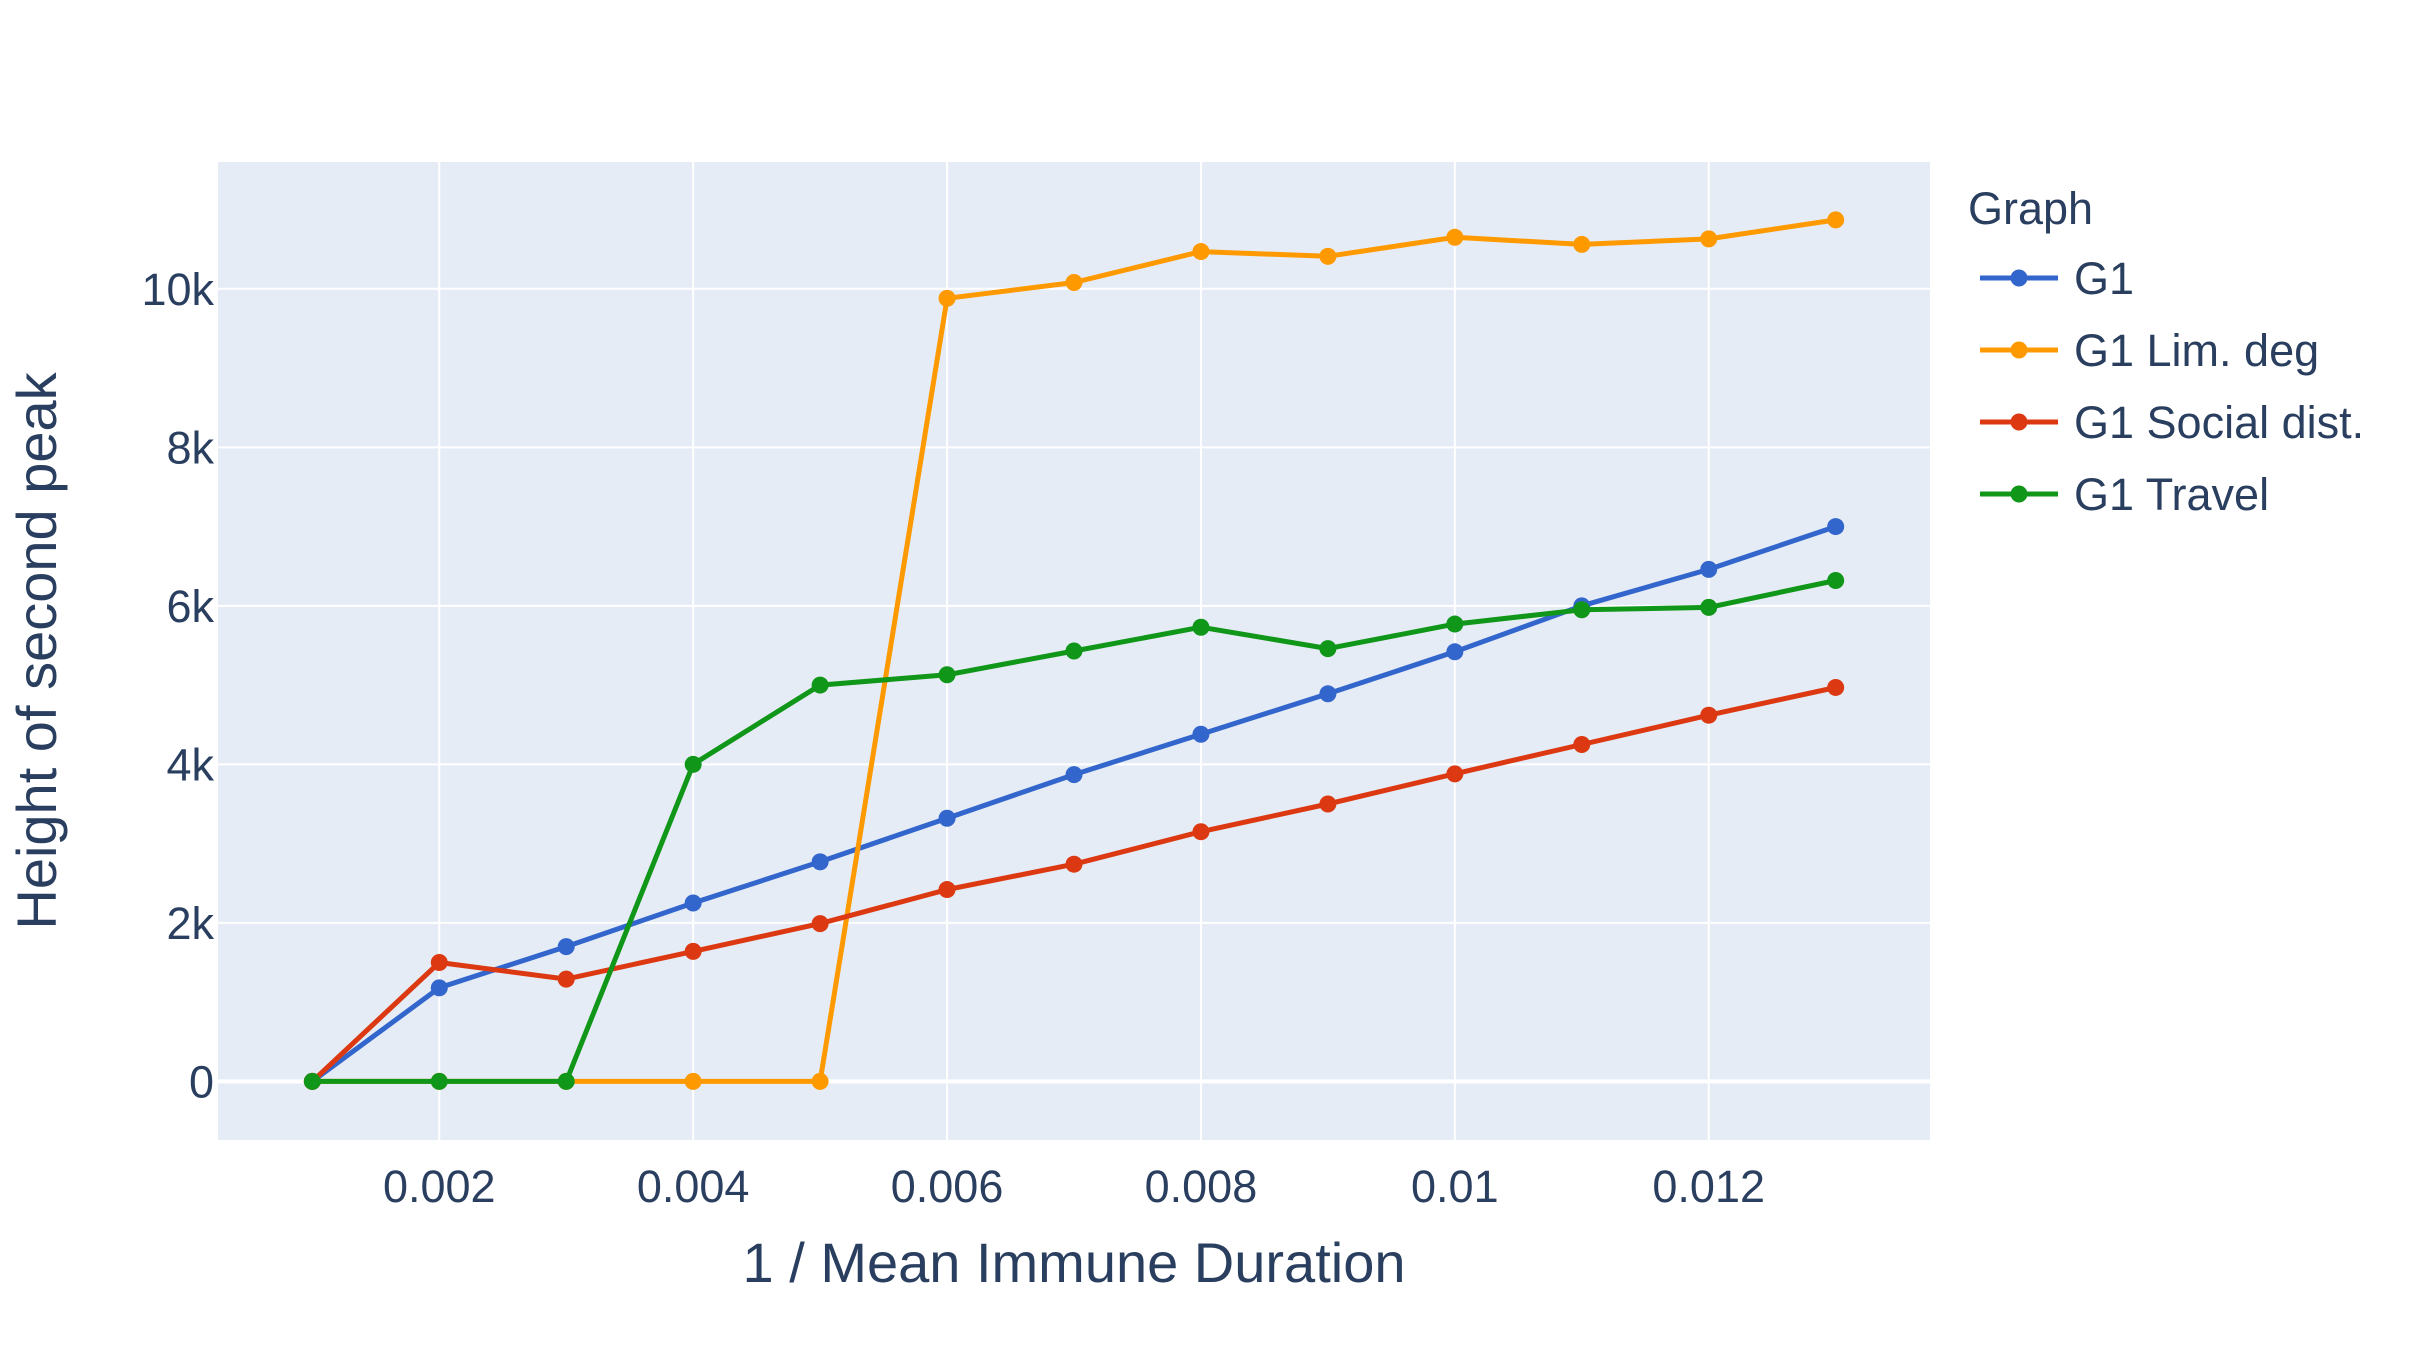  I want to click on legend-label: G1 Lim. deg, so click(2196, 350).